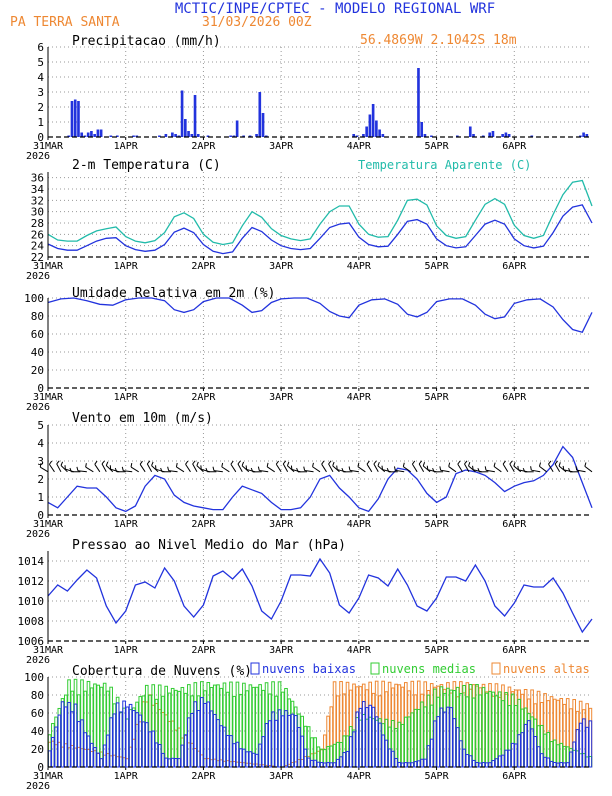 The height and width of the screenshot is (796, 612). Describe the element at coordinates (359, 146) in the screenshot. I see `precip-xtick-label: 4APR` at that location.